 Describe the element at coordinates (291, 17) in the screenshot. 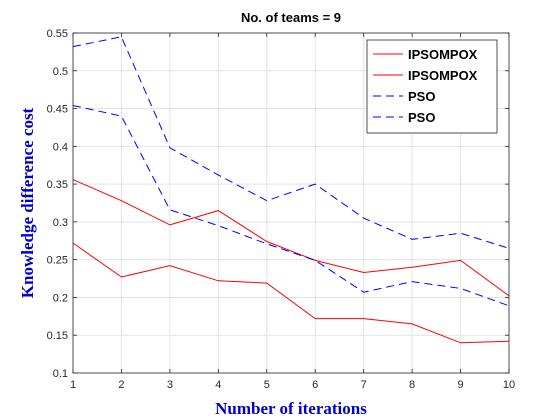

I see `chart-title: No. of teams = 9` at that location.